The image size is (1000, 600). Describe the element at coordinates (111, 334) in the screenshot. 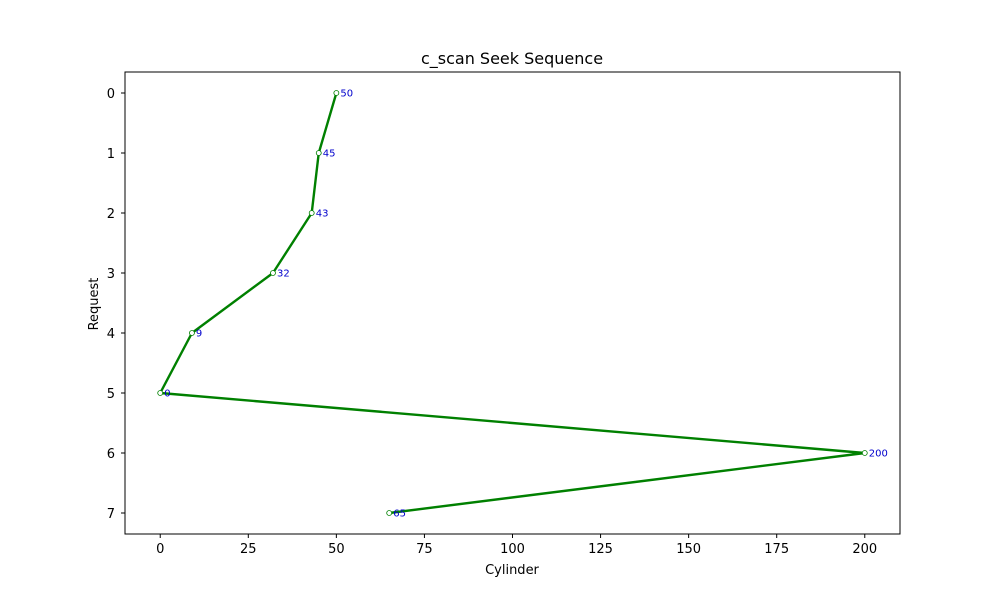

I see `y-tick-label: 4` at that location.